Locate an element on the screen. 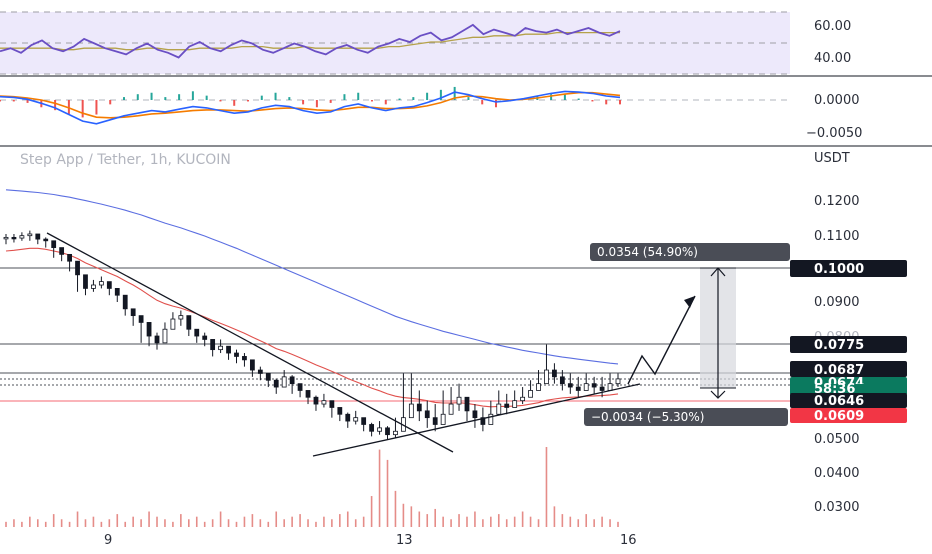 This screenshot has height=554, width=932. price-tag-0-0646: 0.0646 is located at coordinates (839, 401).